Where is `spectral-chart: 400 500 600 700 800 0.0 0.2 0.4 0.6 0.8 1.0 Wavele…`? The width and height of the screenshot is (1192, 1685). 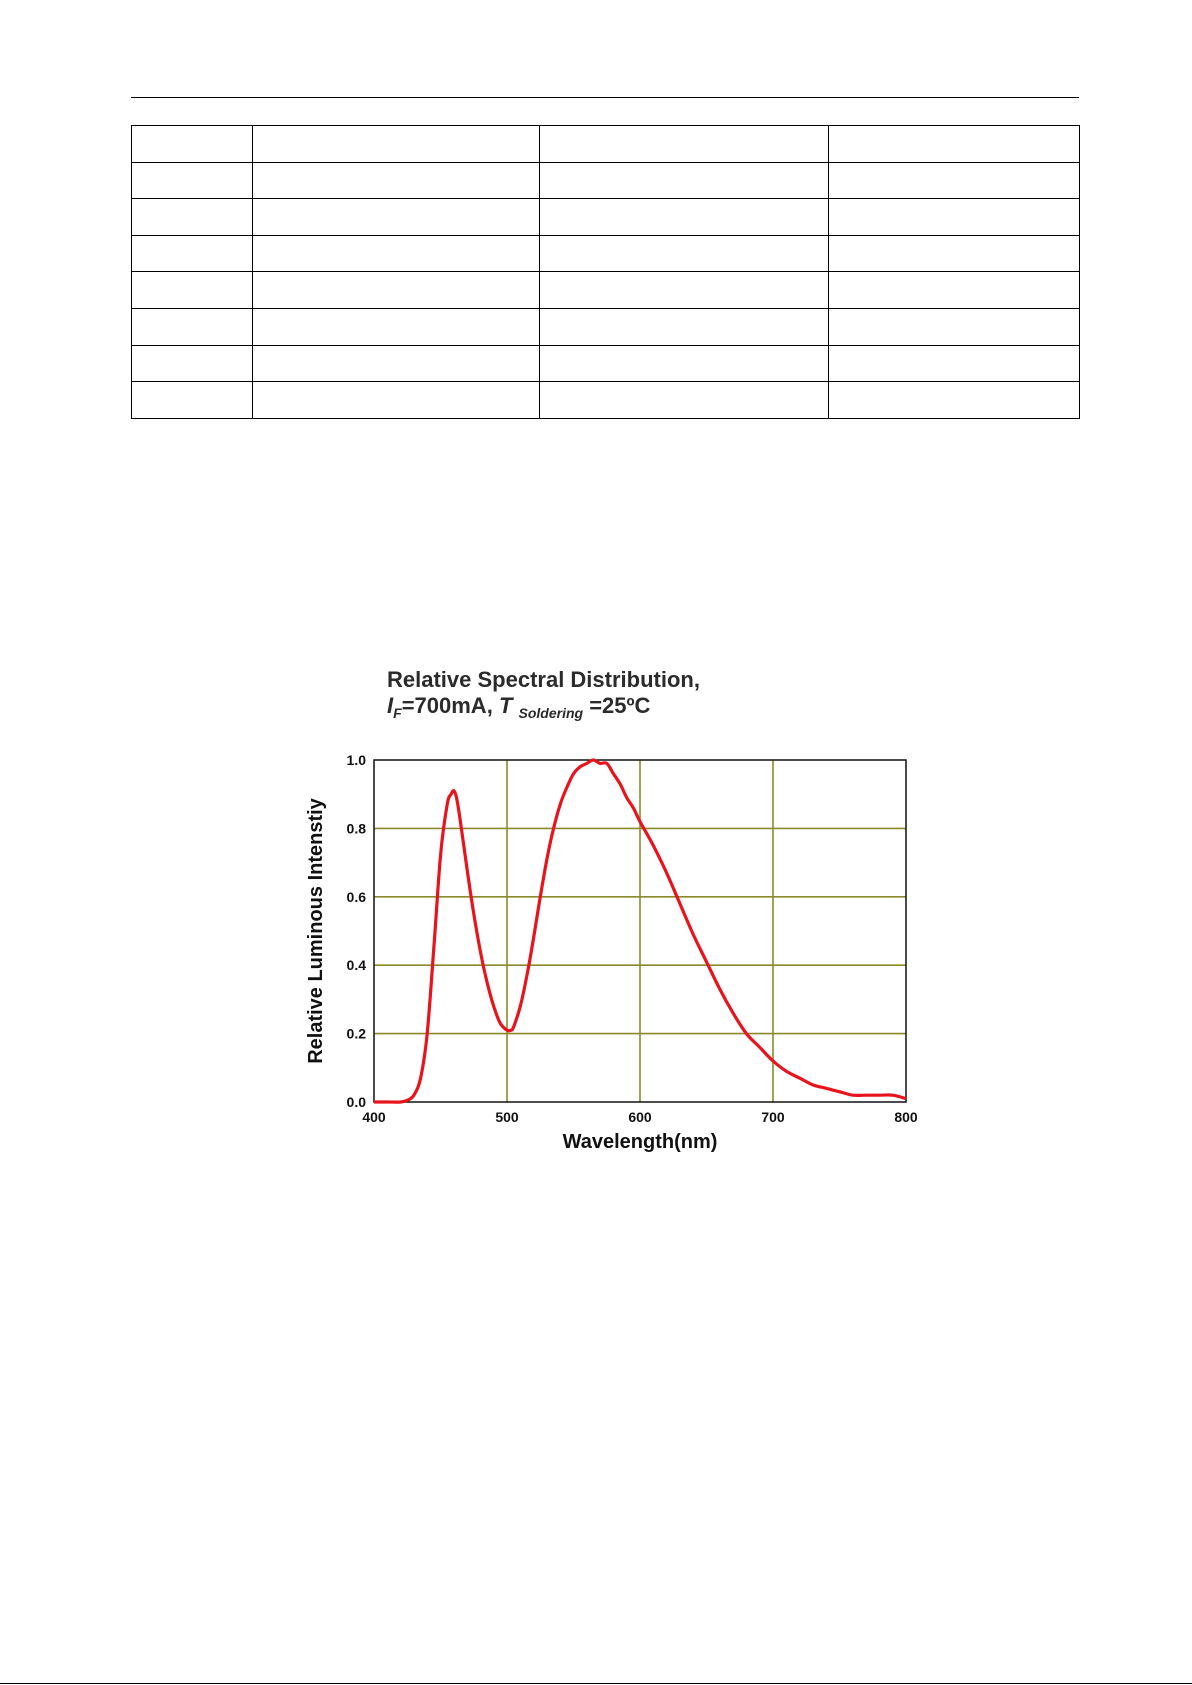 spectral-chart: 400 500 600 700 800 0.0 0.2 0.4 0.6 0.8 1.0 Wavele… is located at coordinates (611, 952).